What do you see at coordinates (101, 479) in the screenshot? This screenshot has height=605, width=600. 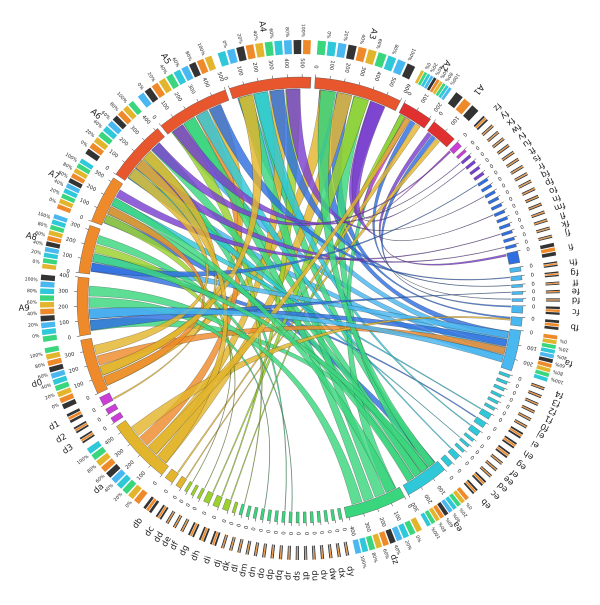 I see `percent-label: 60%` at bounding box center [101, 479].